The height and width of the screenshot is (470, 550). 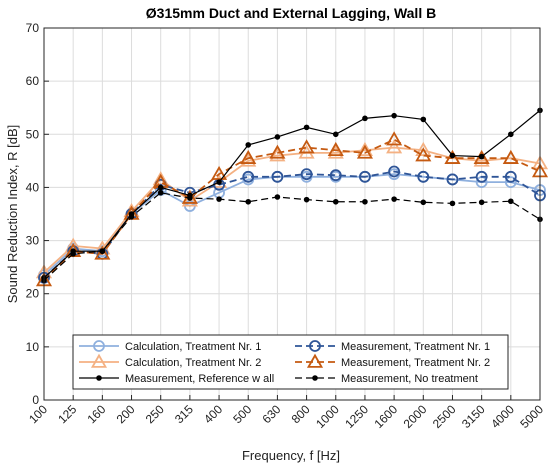 What do you see at coordinates (33, 294) in the screenshot?
I see `y-tick-label: 20` at bounding box center [33, 294].